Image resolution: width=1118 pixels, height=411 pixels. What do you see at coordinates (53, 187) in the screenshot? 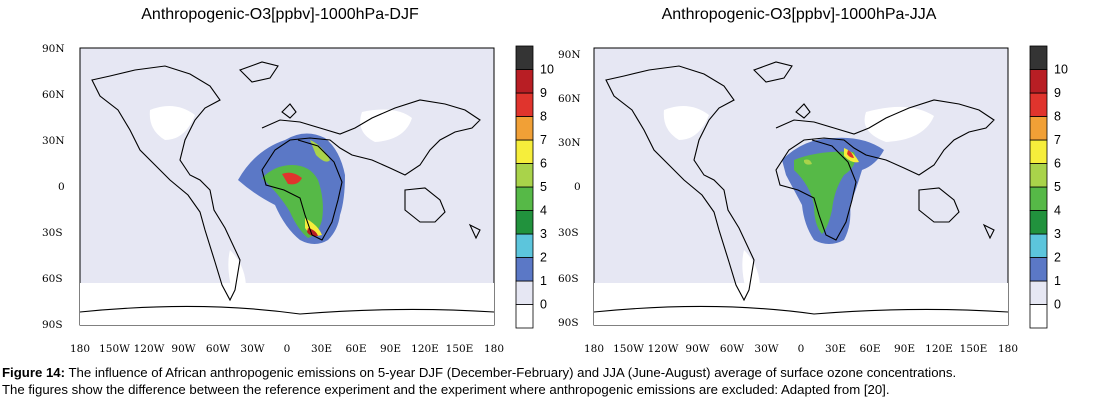
I see `lat-axis-djf: 90N 60N 30N 0 30S 60S 90S` at bounding box center [53, 187].